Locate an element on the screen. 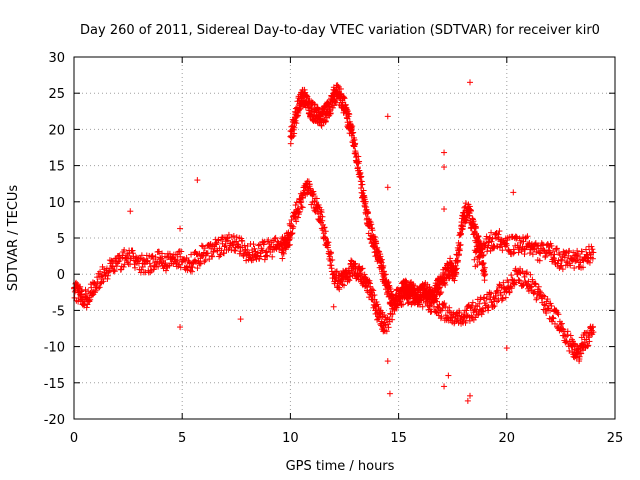  x-tick-label: 15 is located at coordinates (398, 438).